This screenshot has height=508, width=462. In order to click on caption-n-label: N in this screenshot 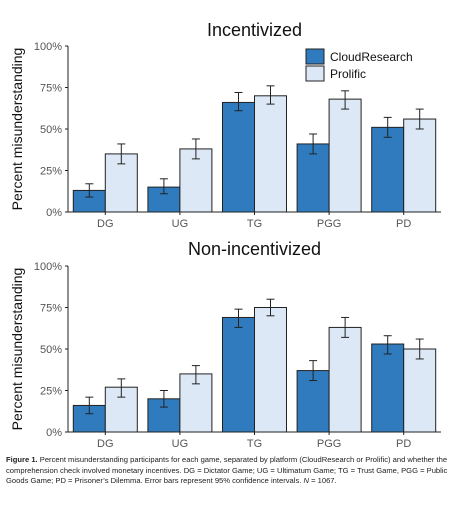, I will do `click(306, 481)`.